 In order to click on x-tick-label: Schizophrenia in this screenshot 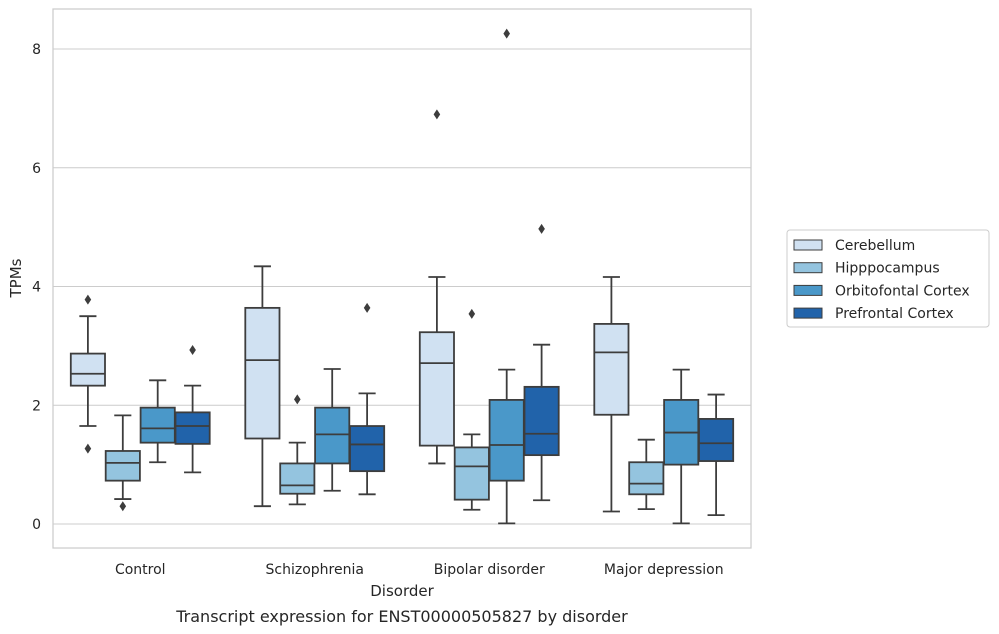, I will do `click(315, 570)`.